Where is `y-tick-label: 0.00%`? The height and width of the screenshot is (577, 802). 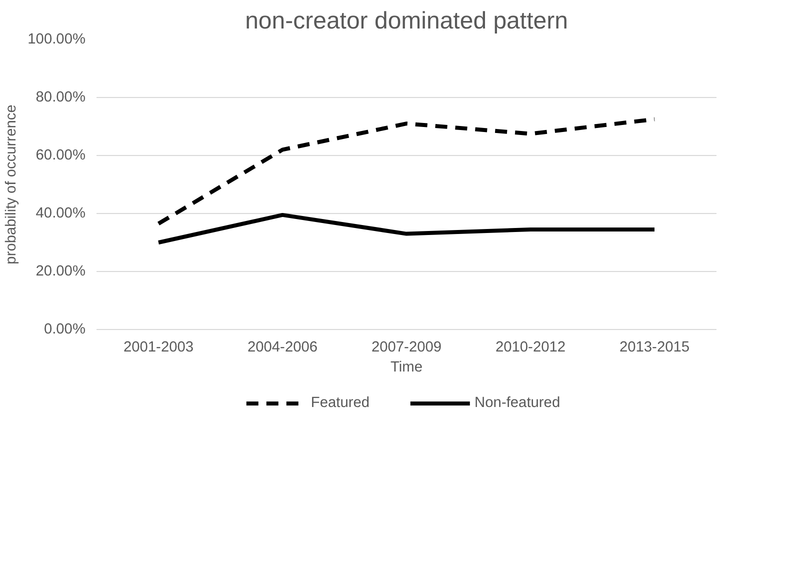
y-tick-label: 0.00% is located at coordinates (65, 330).